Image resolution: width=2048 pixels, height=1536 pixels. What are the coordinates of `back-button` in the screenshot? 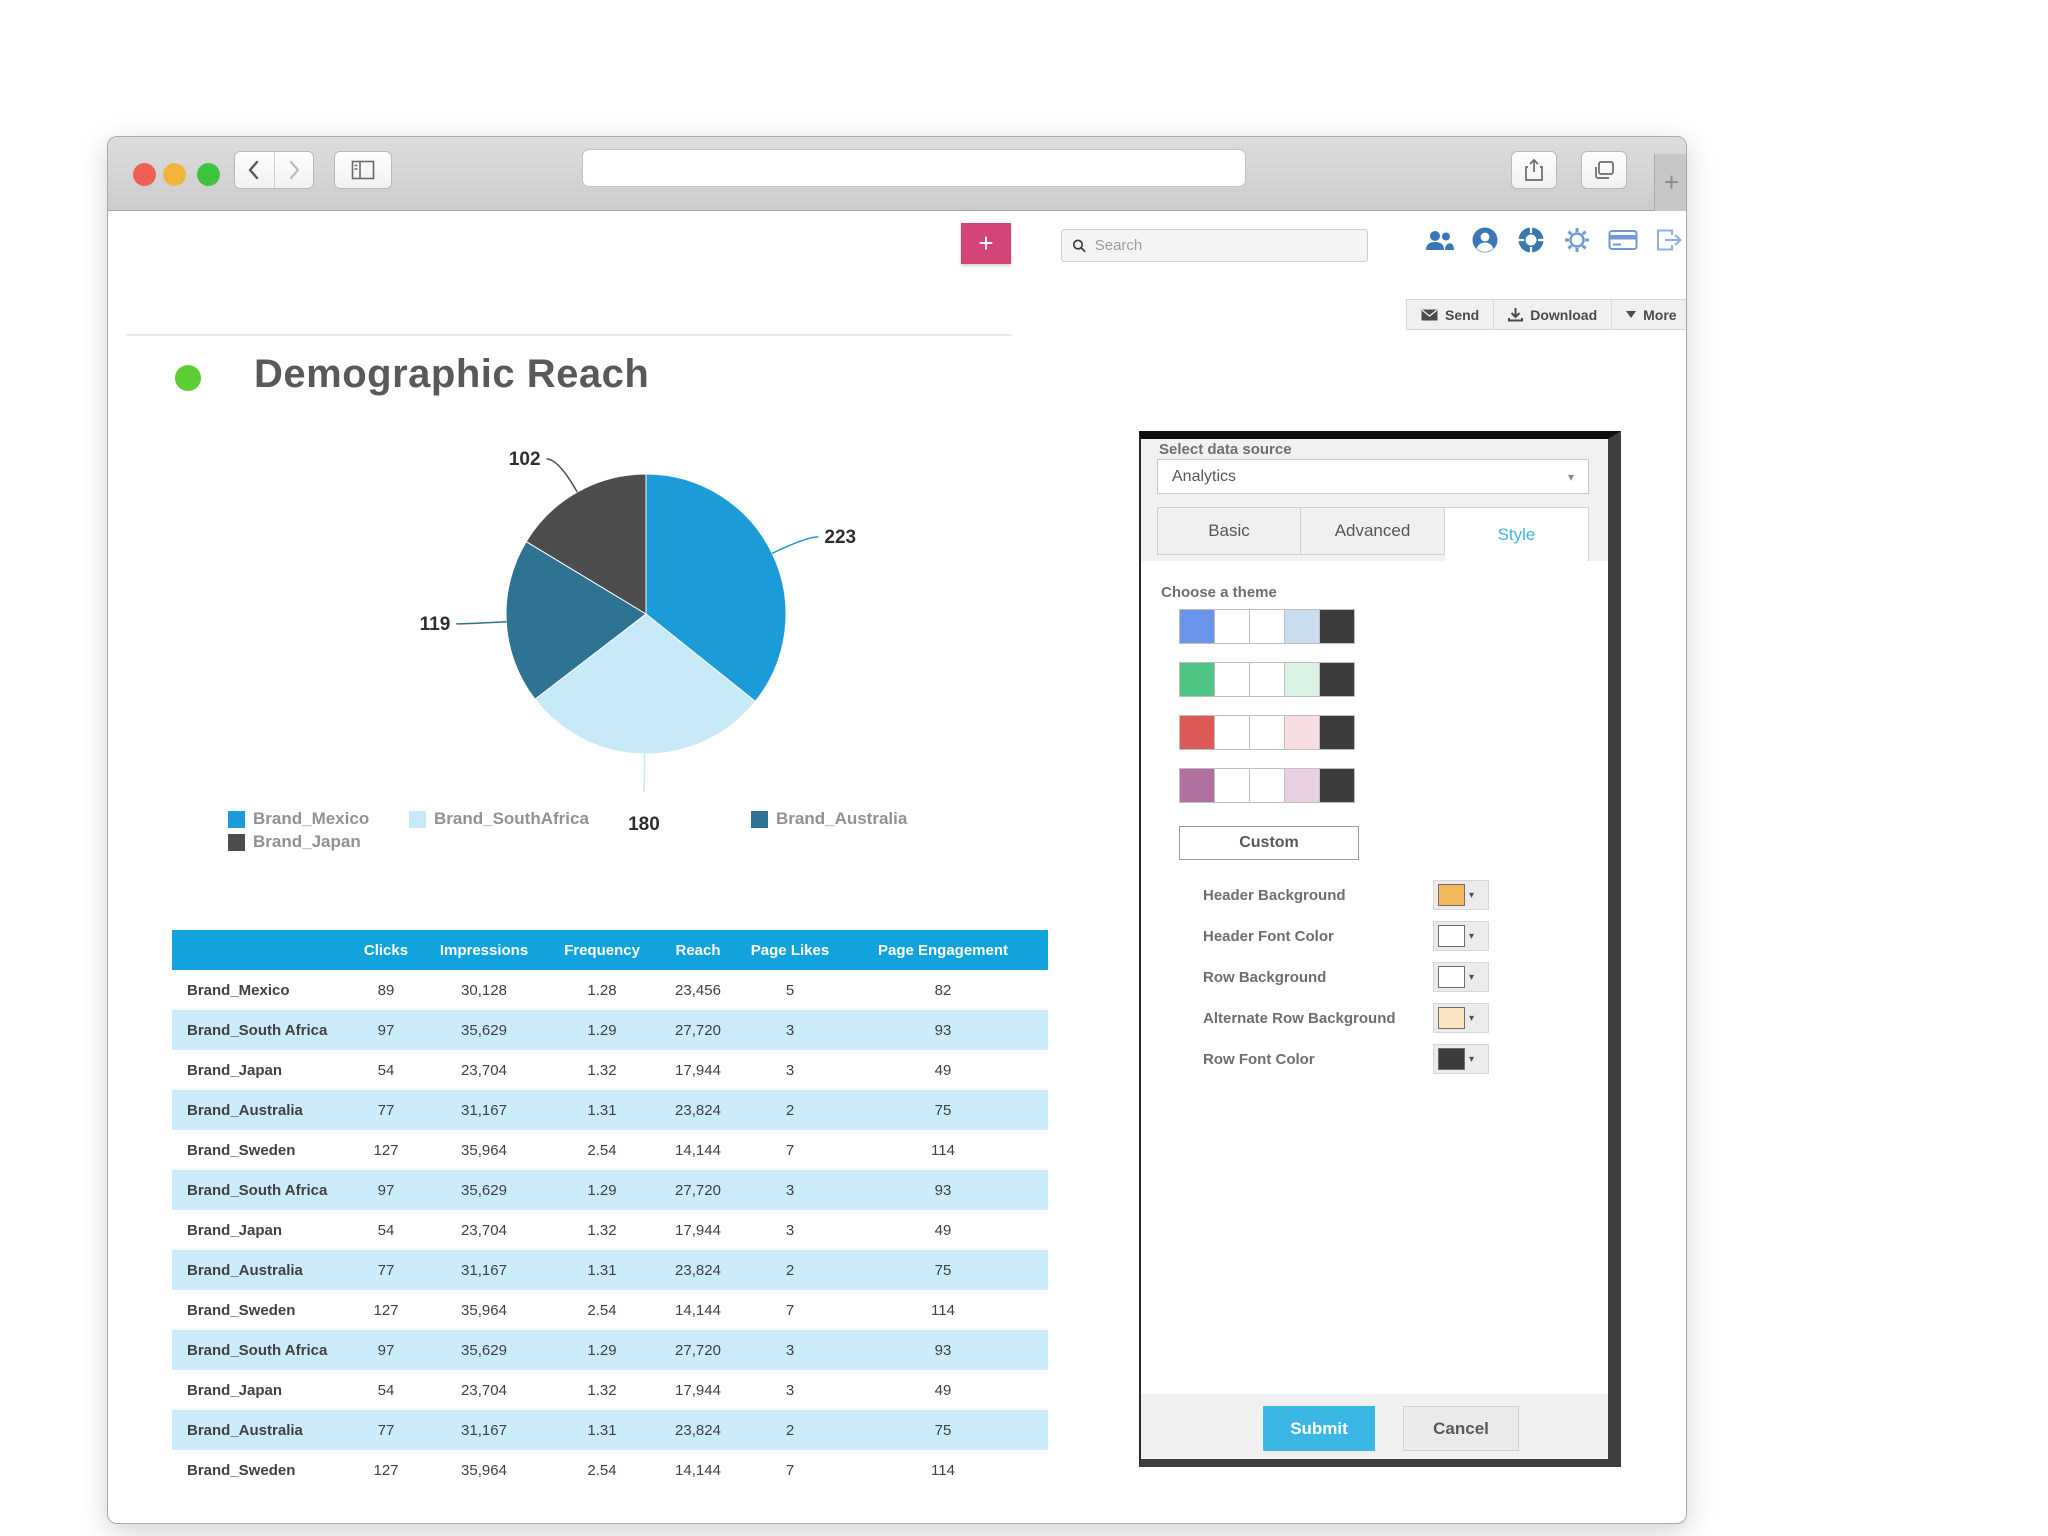 It's located at (254, 170).